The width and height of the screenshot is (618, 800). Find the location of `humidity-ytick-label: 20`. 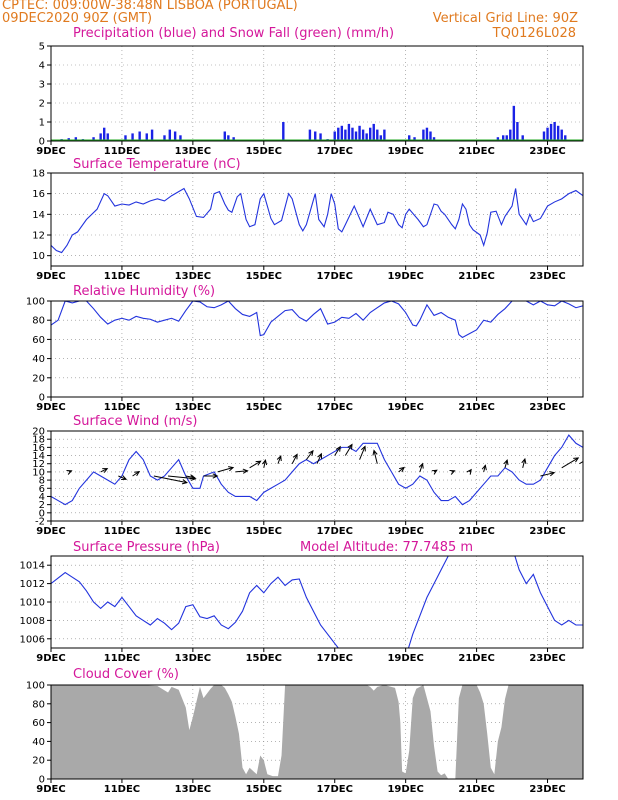

humidity-ytick-label: 20 is located at coordinates (38, 378).